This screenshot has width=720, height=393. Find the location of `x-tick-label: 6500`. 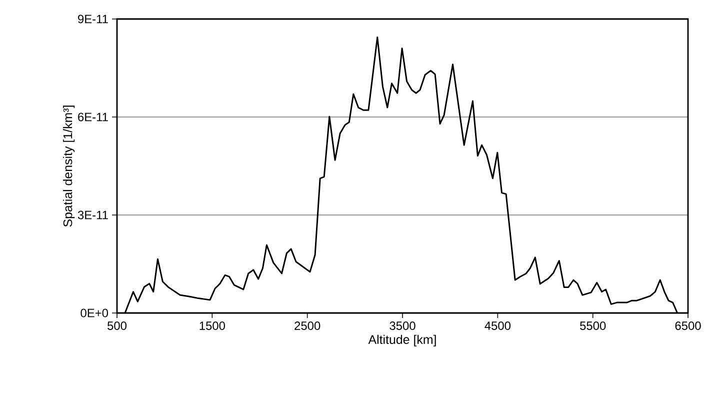

x-tick-label: 6500 is located at coordinates (688, 326).